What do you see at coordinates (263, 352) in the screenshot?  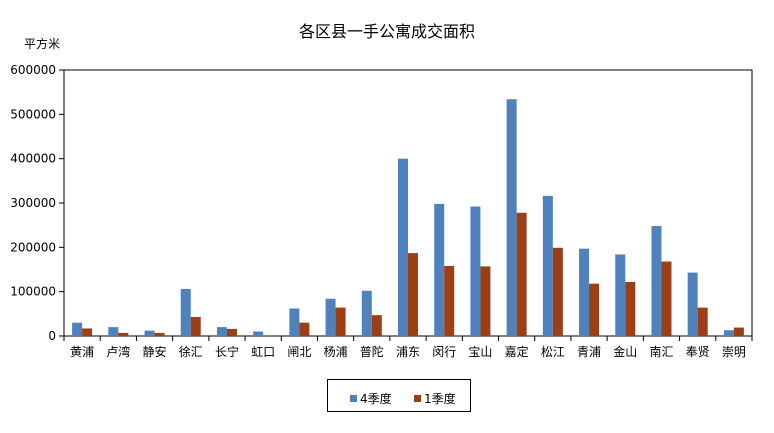 I see `x-tick-label: 虹口` at bounding box center [263, 352].